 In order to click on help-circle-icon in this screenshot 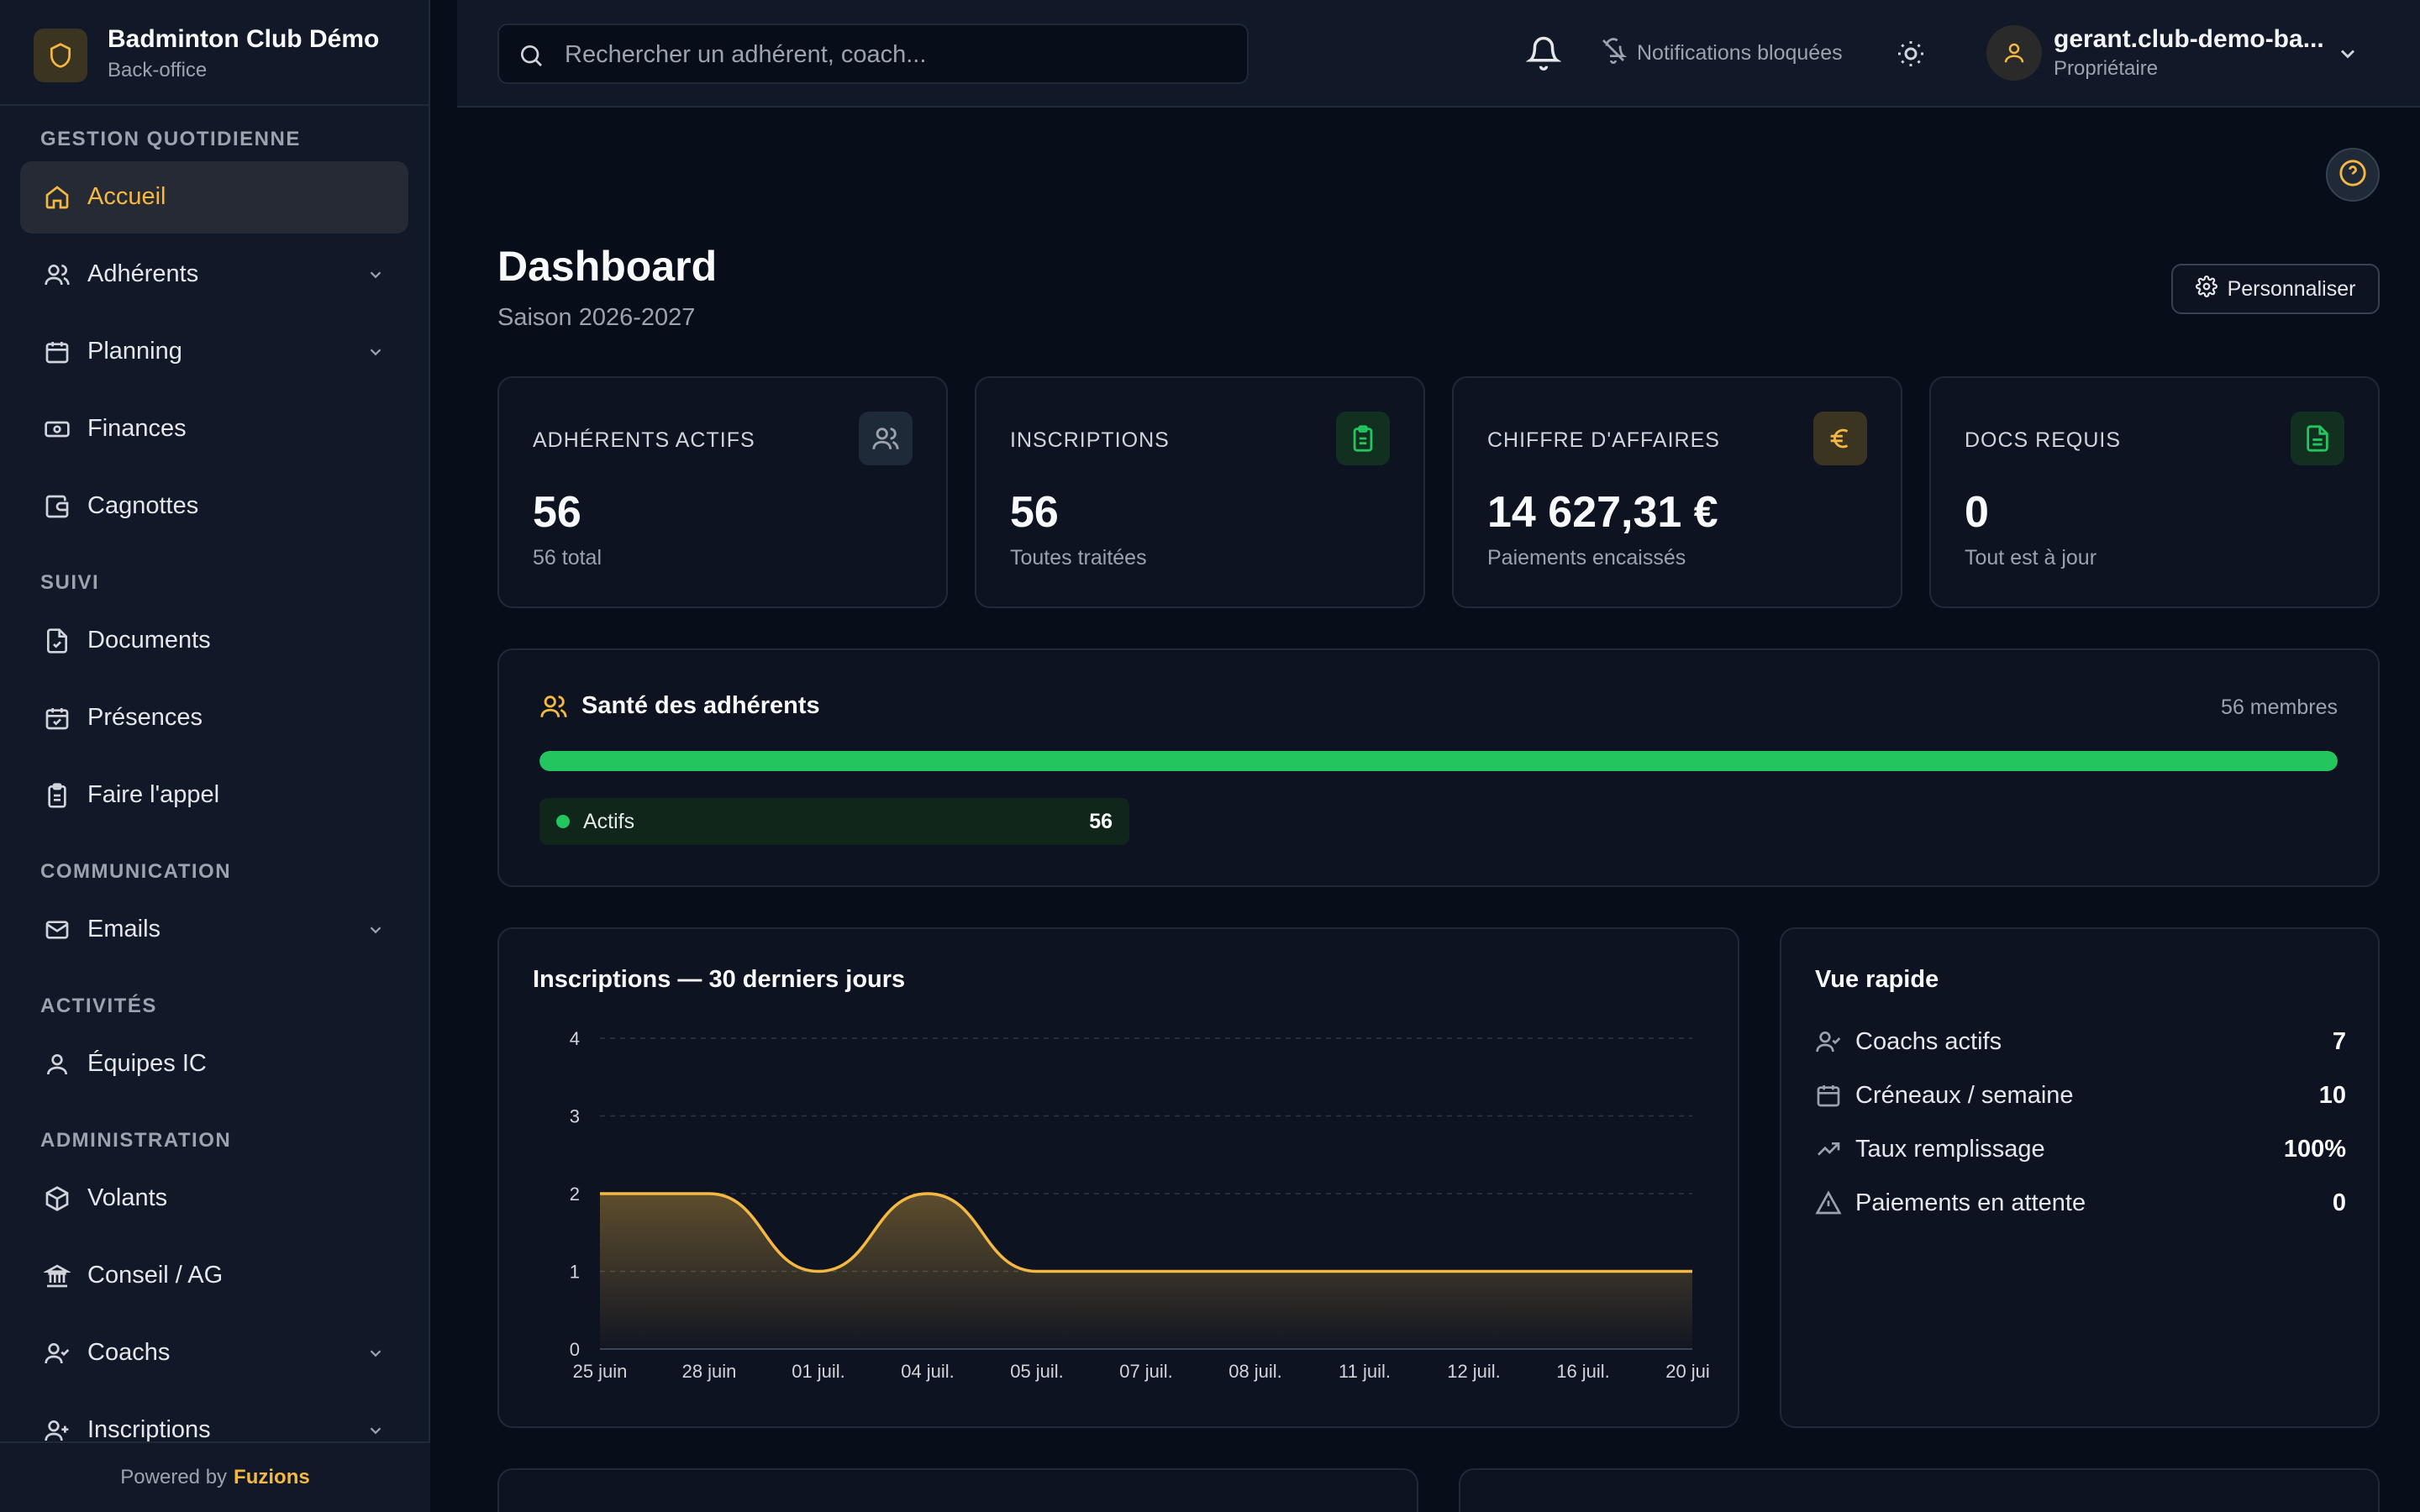, I will do `click(2352, 175)`.